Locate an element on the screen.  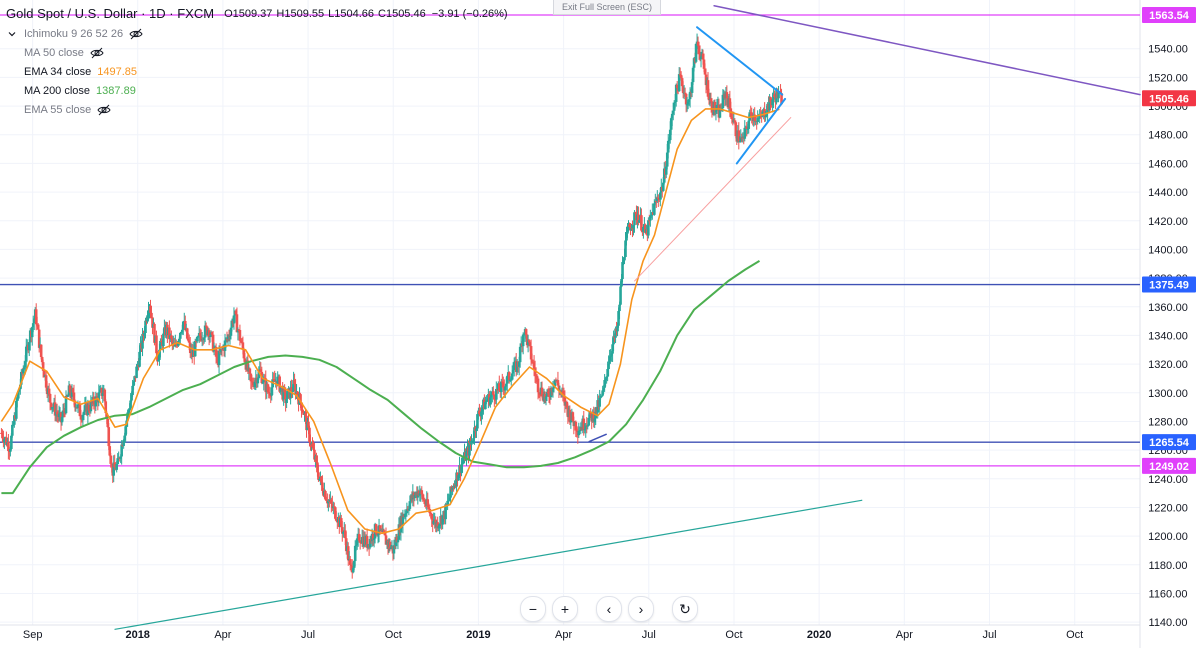
x-tick-label: Oct is located at coordinates (1074, 635).